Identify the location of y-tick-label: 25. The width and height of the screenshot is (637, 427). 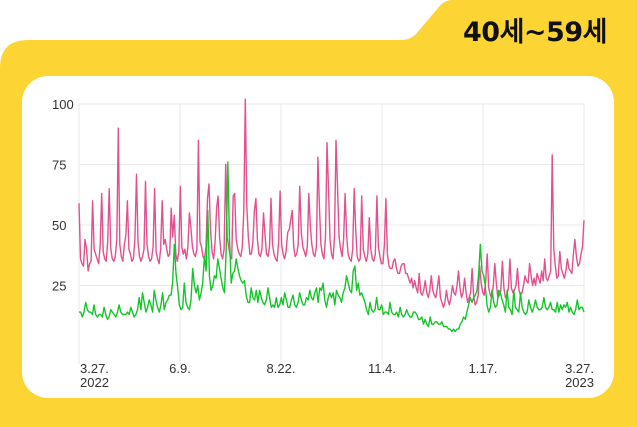
(59, 286).